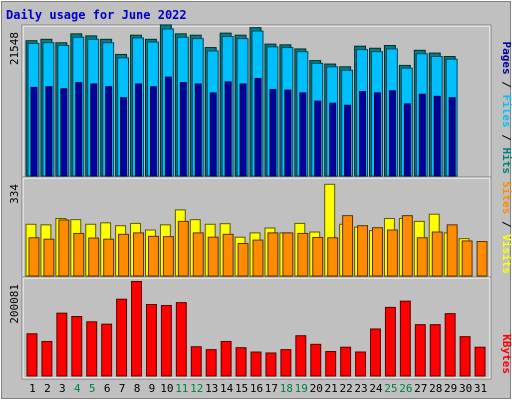  Describe the element at coordinates (122, 388) in the screenshot. I see `day-label: 7` at that location.